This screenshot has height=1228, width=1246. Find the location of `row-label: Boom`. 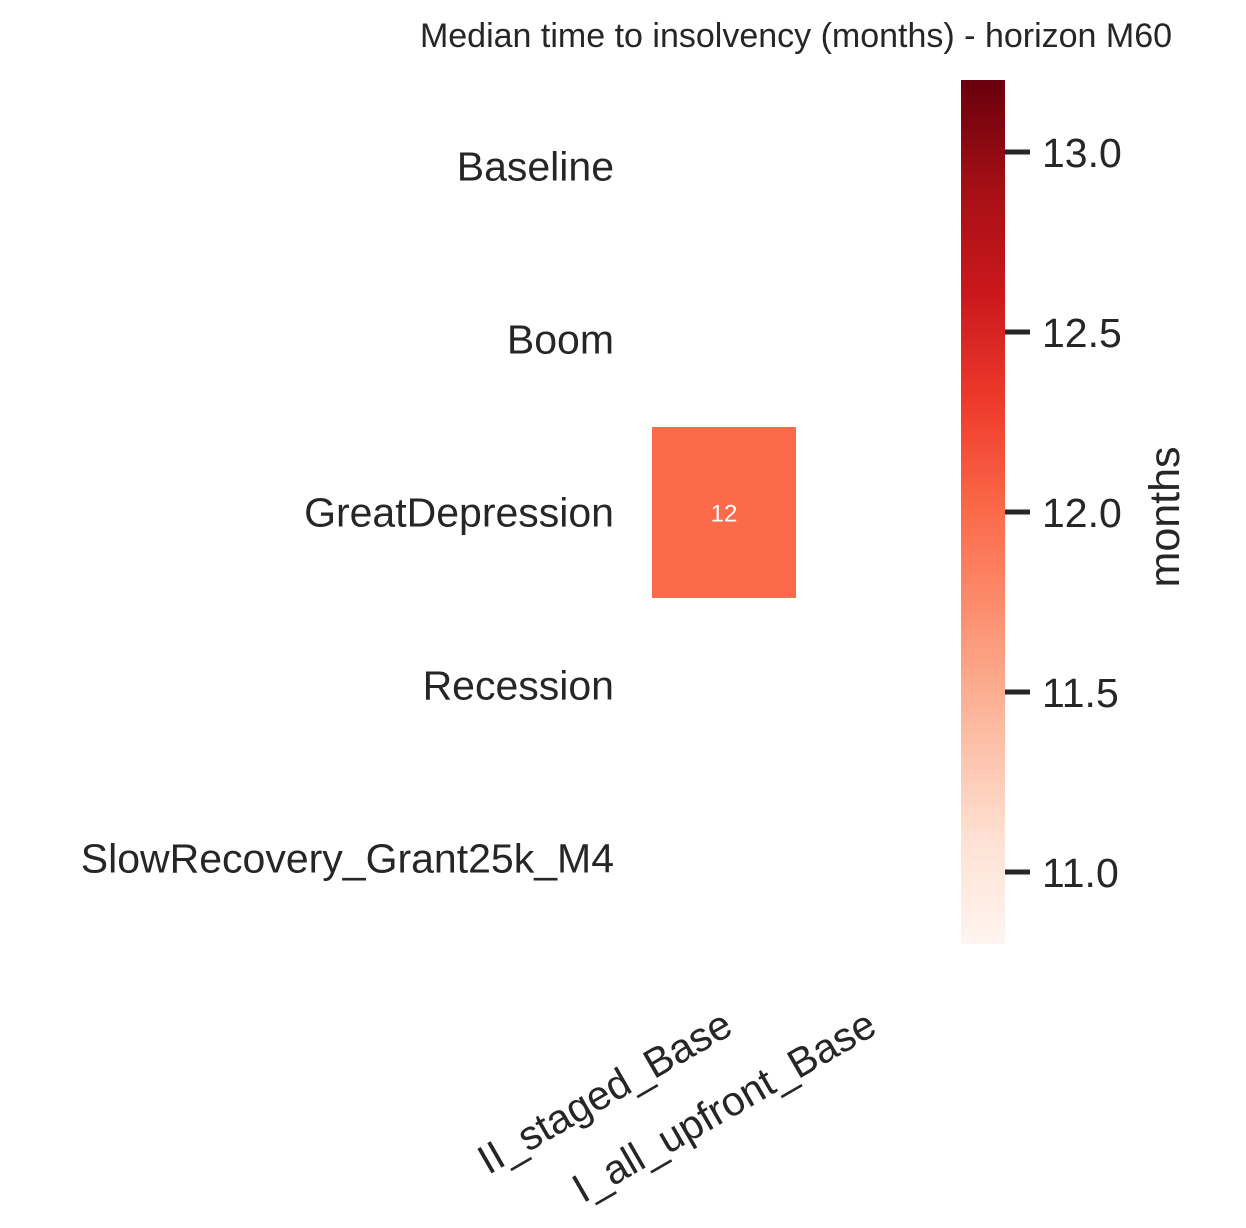

row-label: Boom is located at coordinates (560, 340).